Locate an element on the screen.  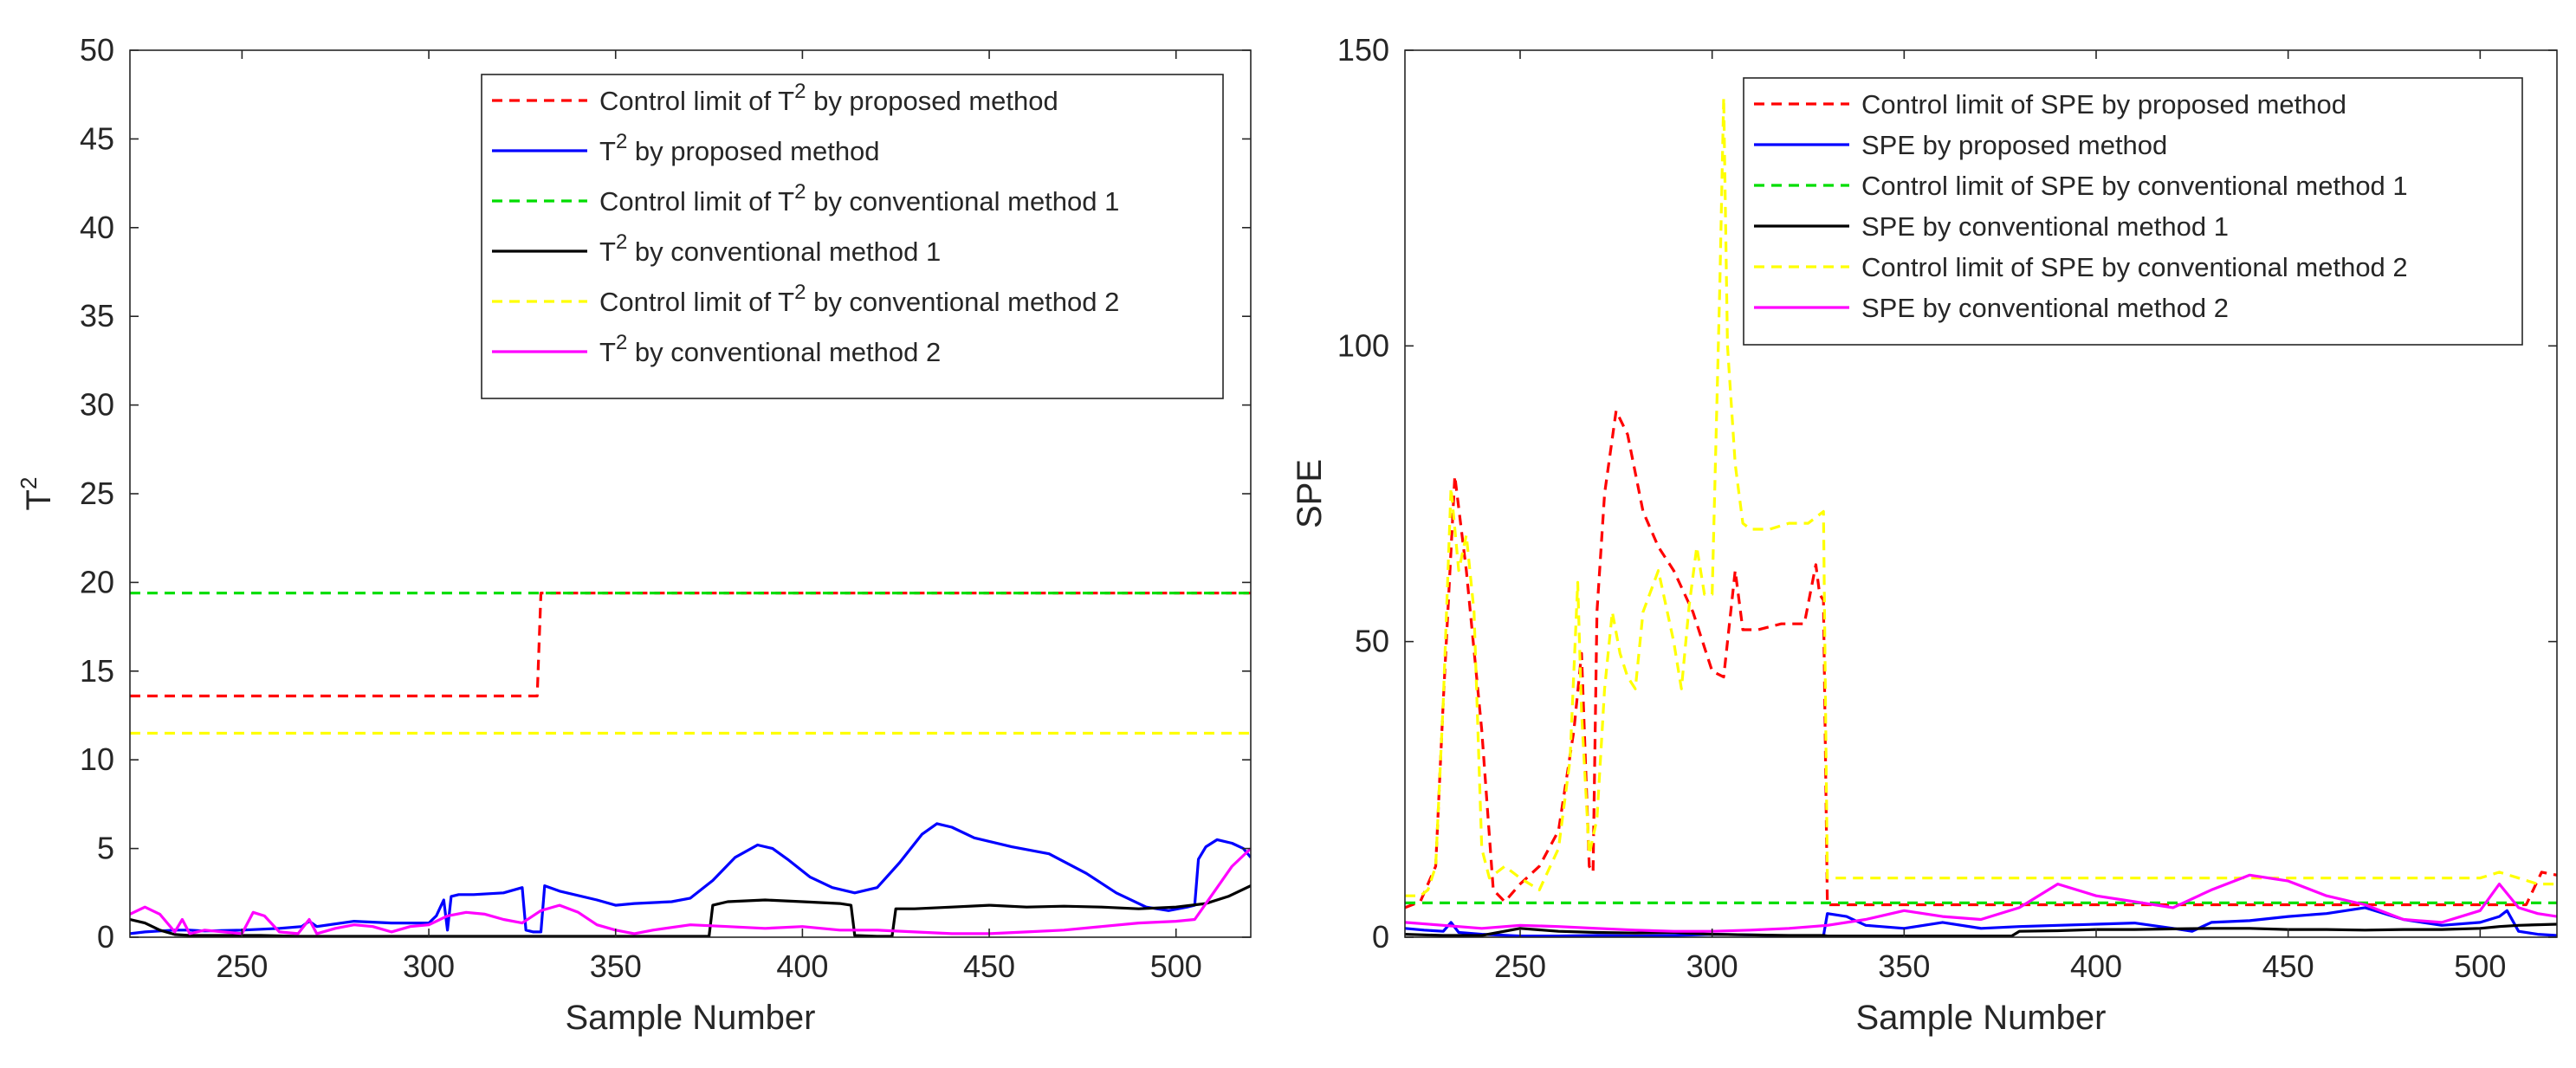
legend-entry-4-suffix: by conventional method 1 is located at coordinates (784, 252).